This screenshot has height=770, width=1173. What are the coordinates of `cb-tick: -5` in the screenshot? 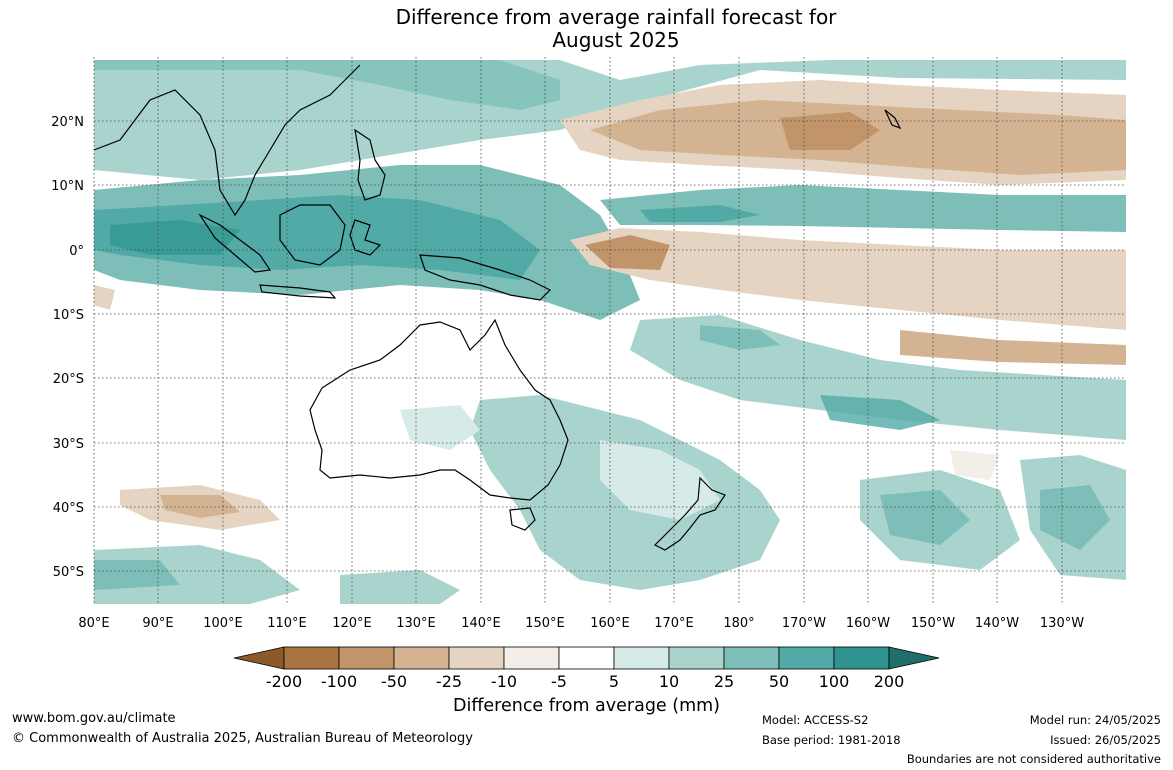 It's located at (559, 681).